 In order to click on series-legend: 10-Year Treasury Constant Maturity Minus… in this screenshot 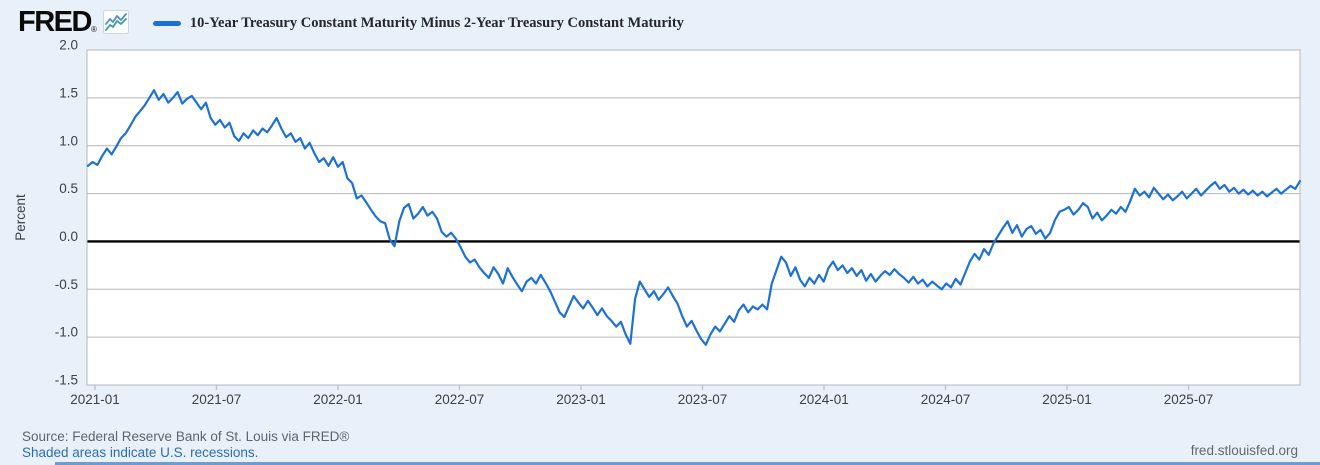, I will do `click(418, 23)`.